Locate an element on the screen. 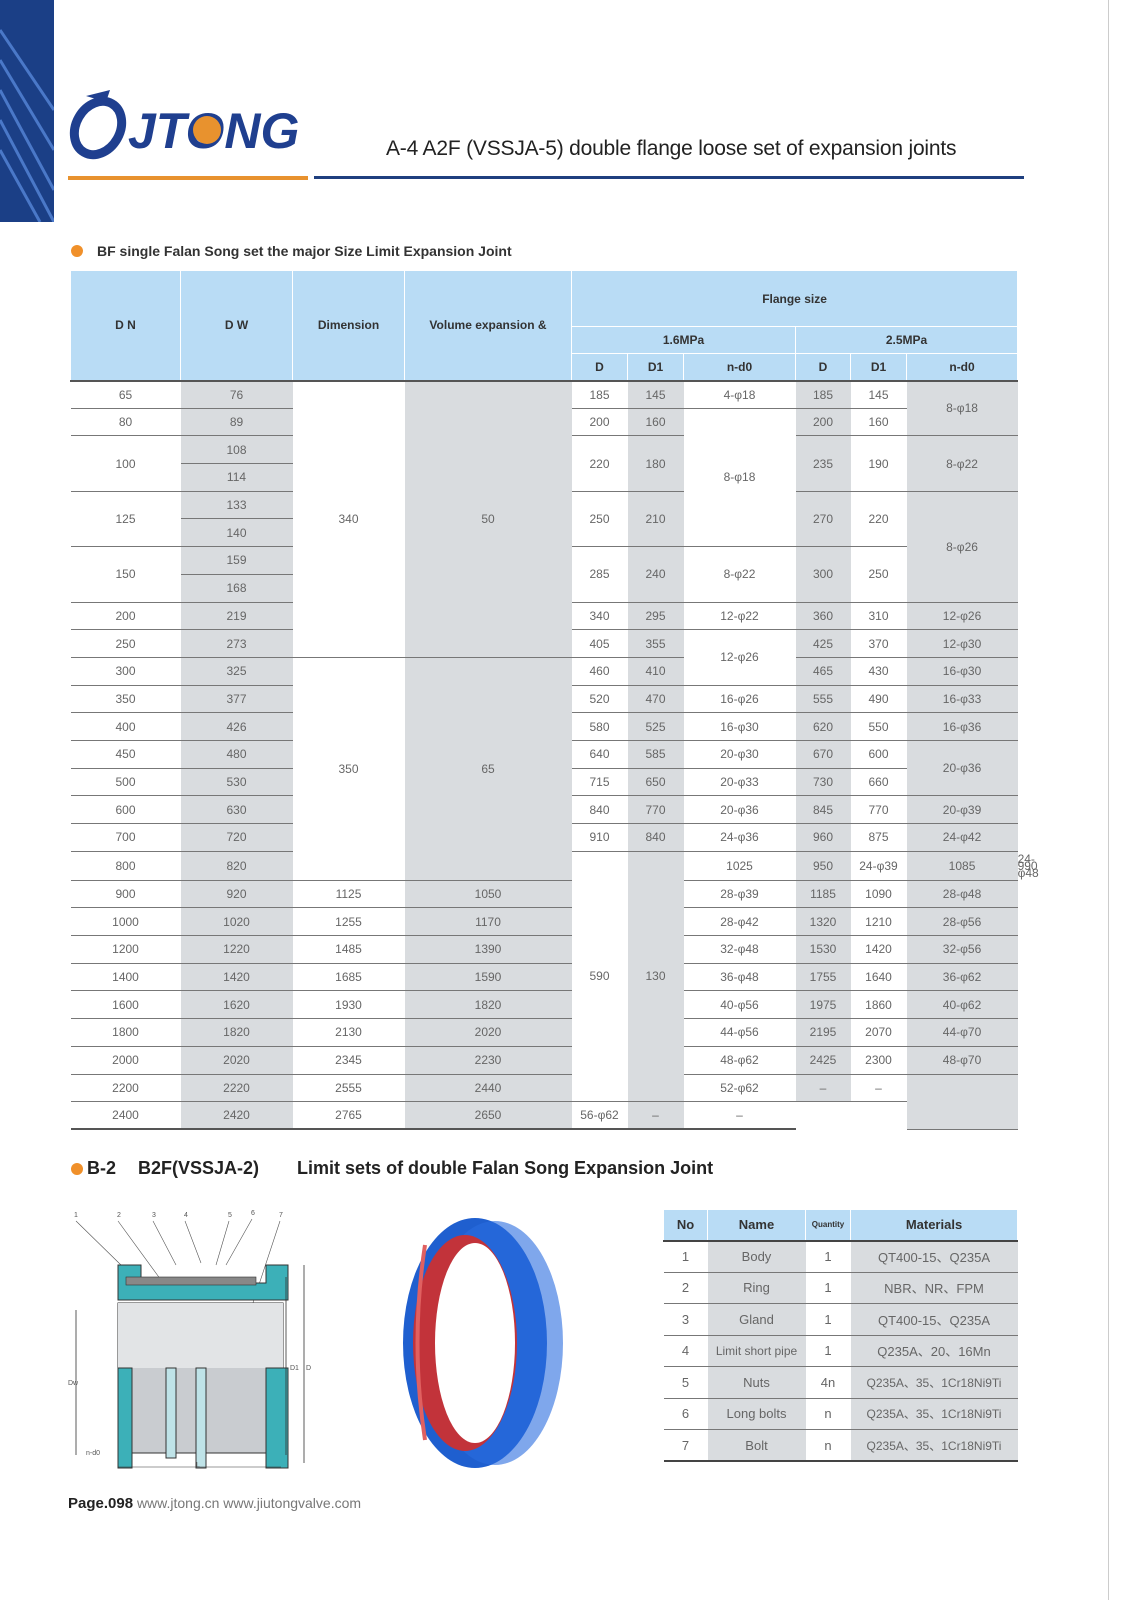 This screenshot has height=1600, width=1131. cell-nd0-2-5: 1085 is located at coordinates (962, 865).